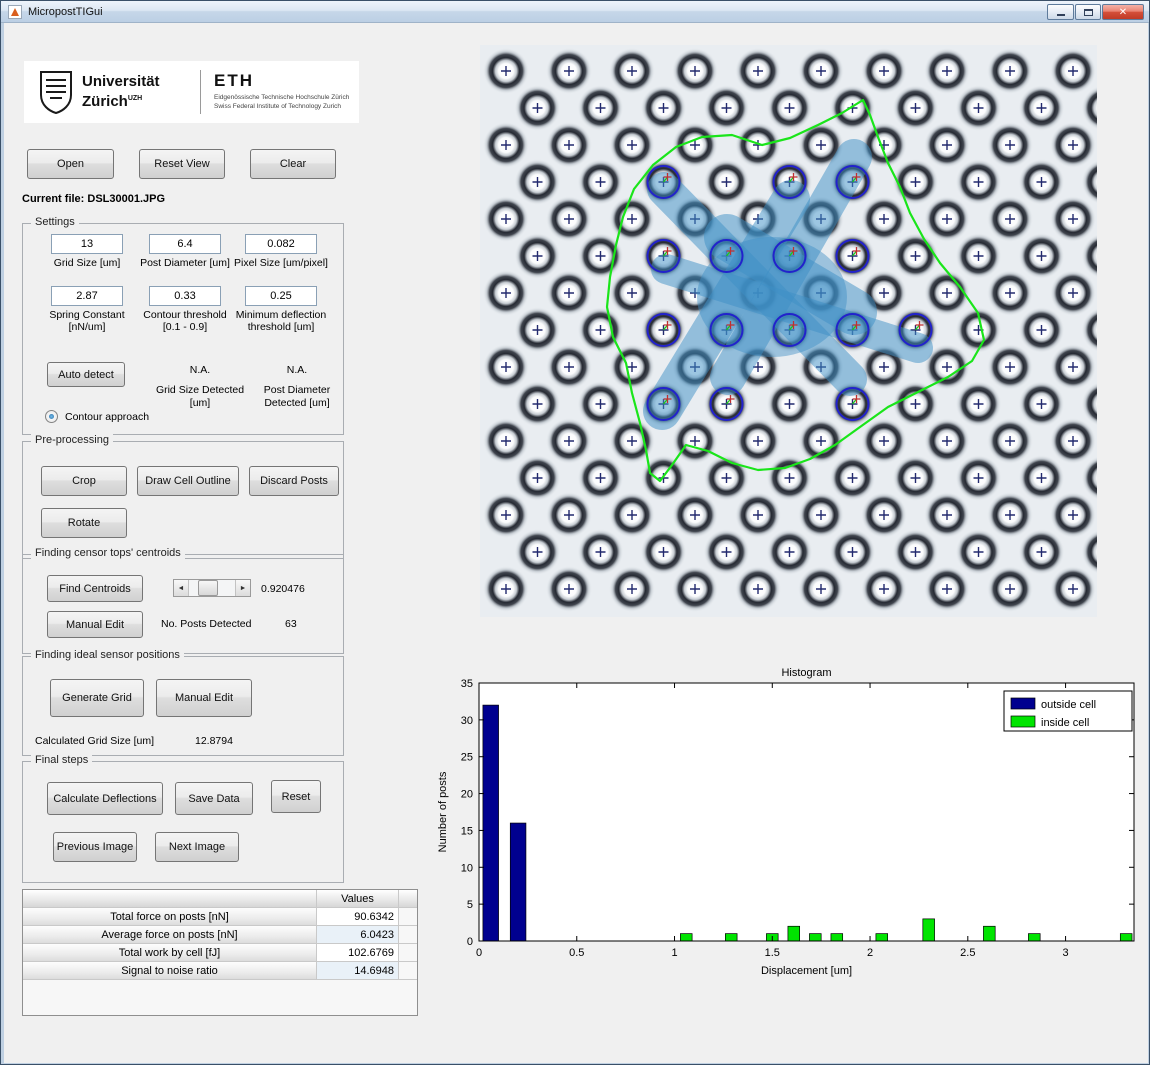 The width and height of the screenshot is (1150, 1065). What do you see at coordinates (1060, 12) in the screenshot?
I see `minimize-button` at bounding box center [1060, 12].